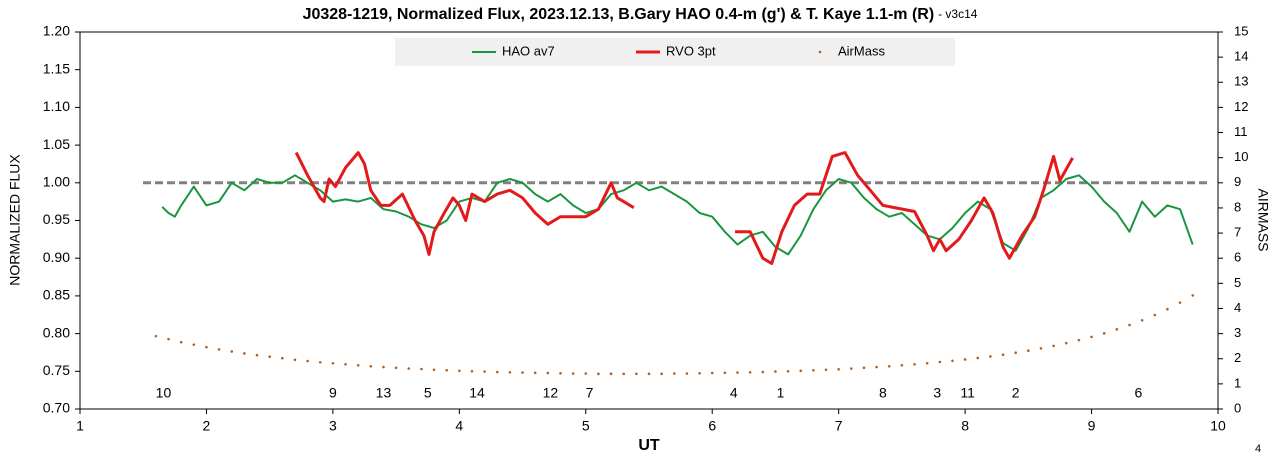  Describe the element at coordinates (384, 393) in the screenshot. I see `annotation: 13` at that location.